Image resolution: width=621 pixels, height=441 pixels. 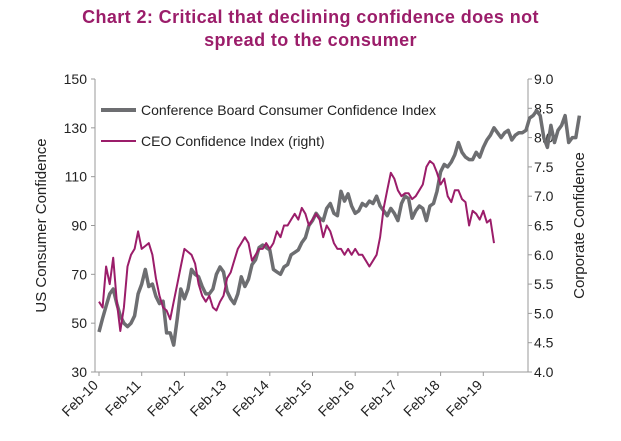 What do you see at coordinates (544, 226) in the screenshot?
I see `right-axis-tick-label: 6.5` at bounding box center [544, 226].